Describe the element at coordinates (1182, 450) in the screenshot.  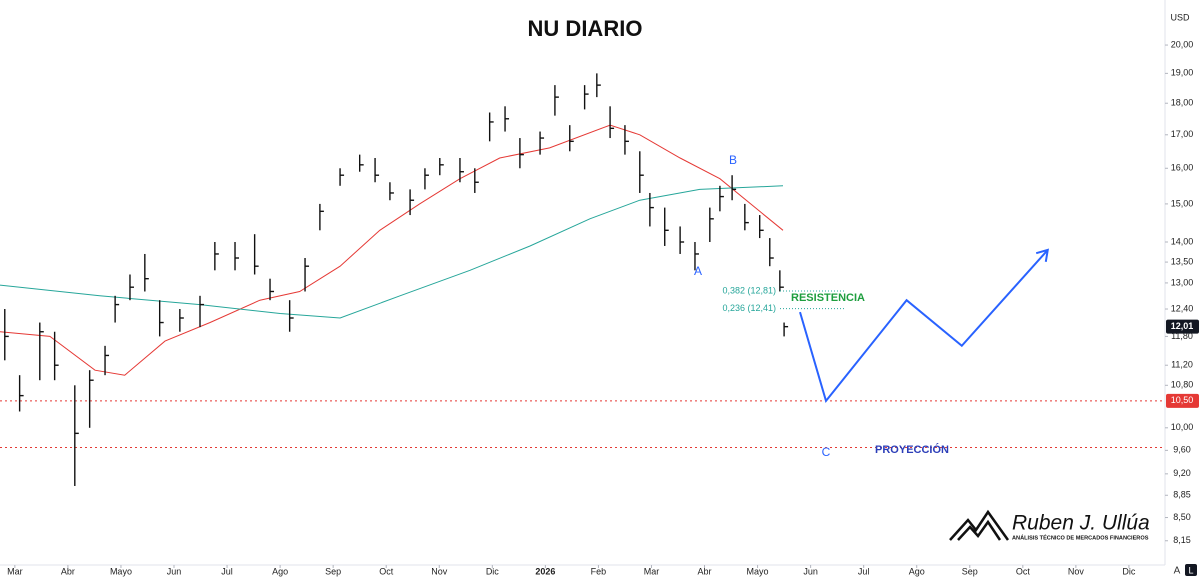
I see `y-tick-label: 9,60` at that location.